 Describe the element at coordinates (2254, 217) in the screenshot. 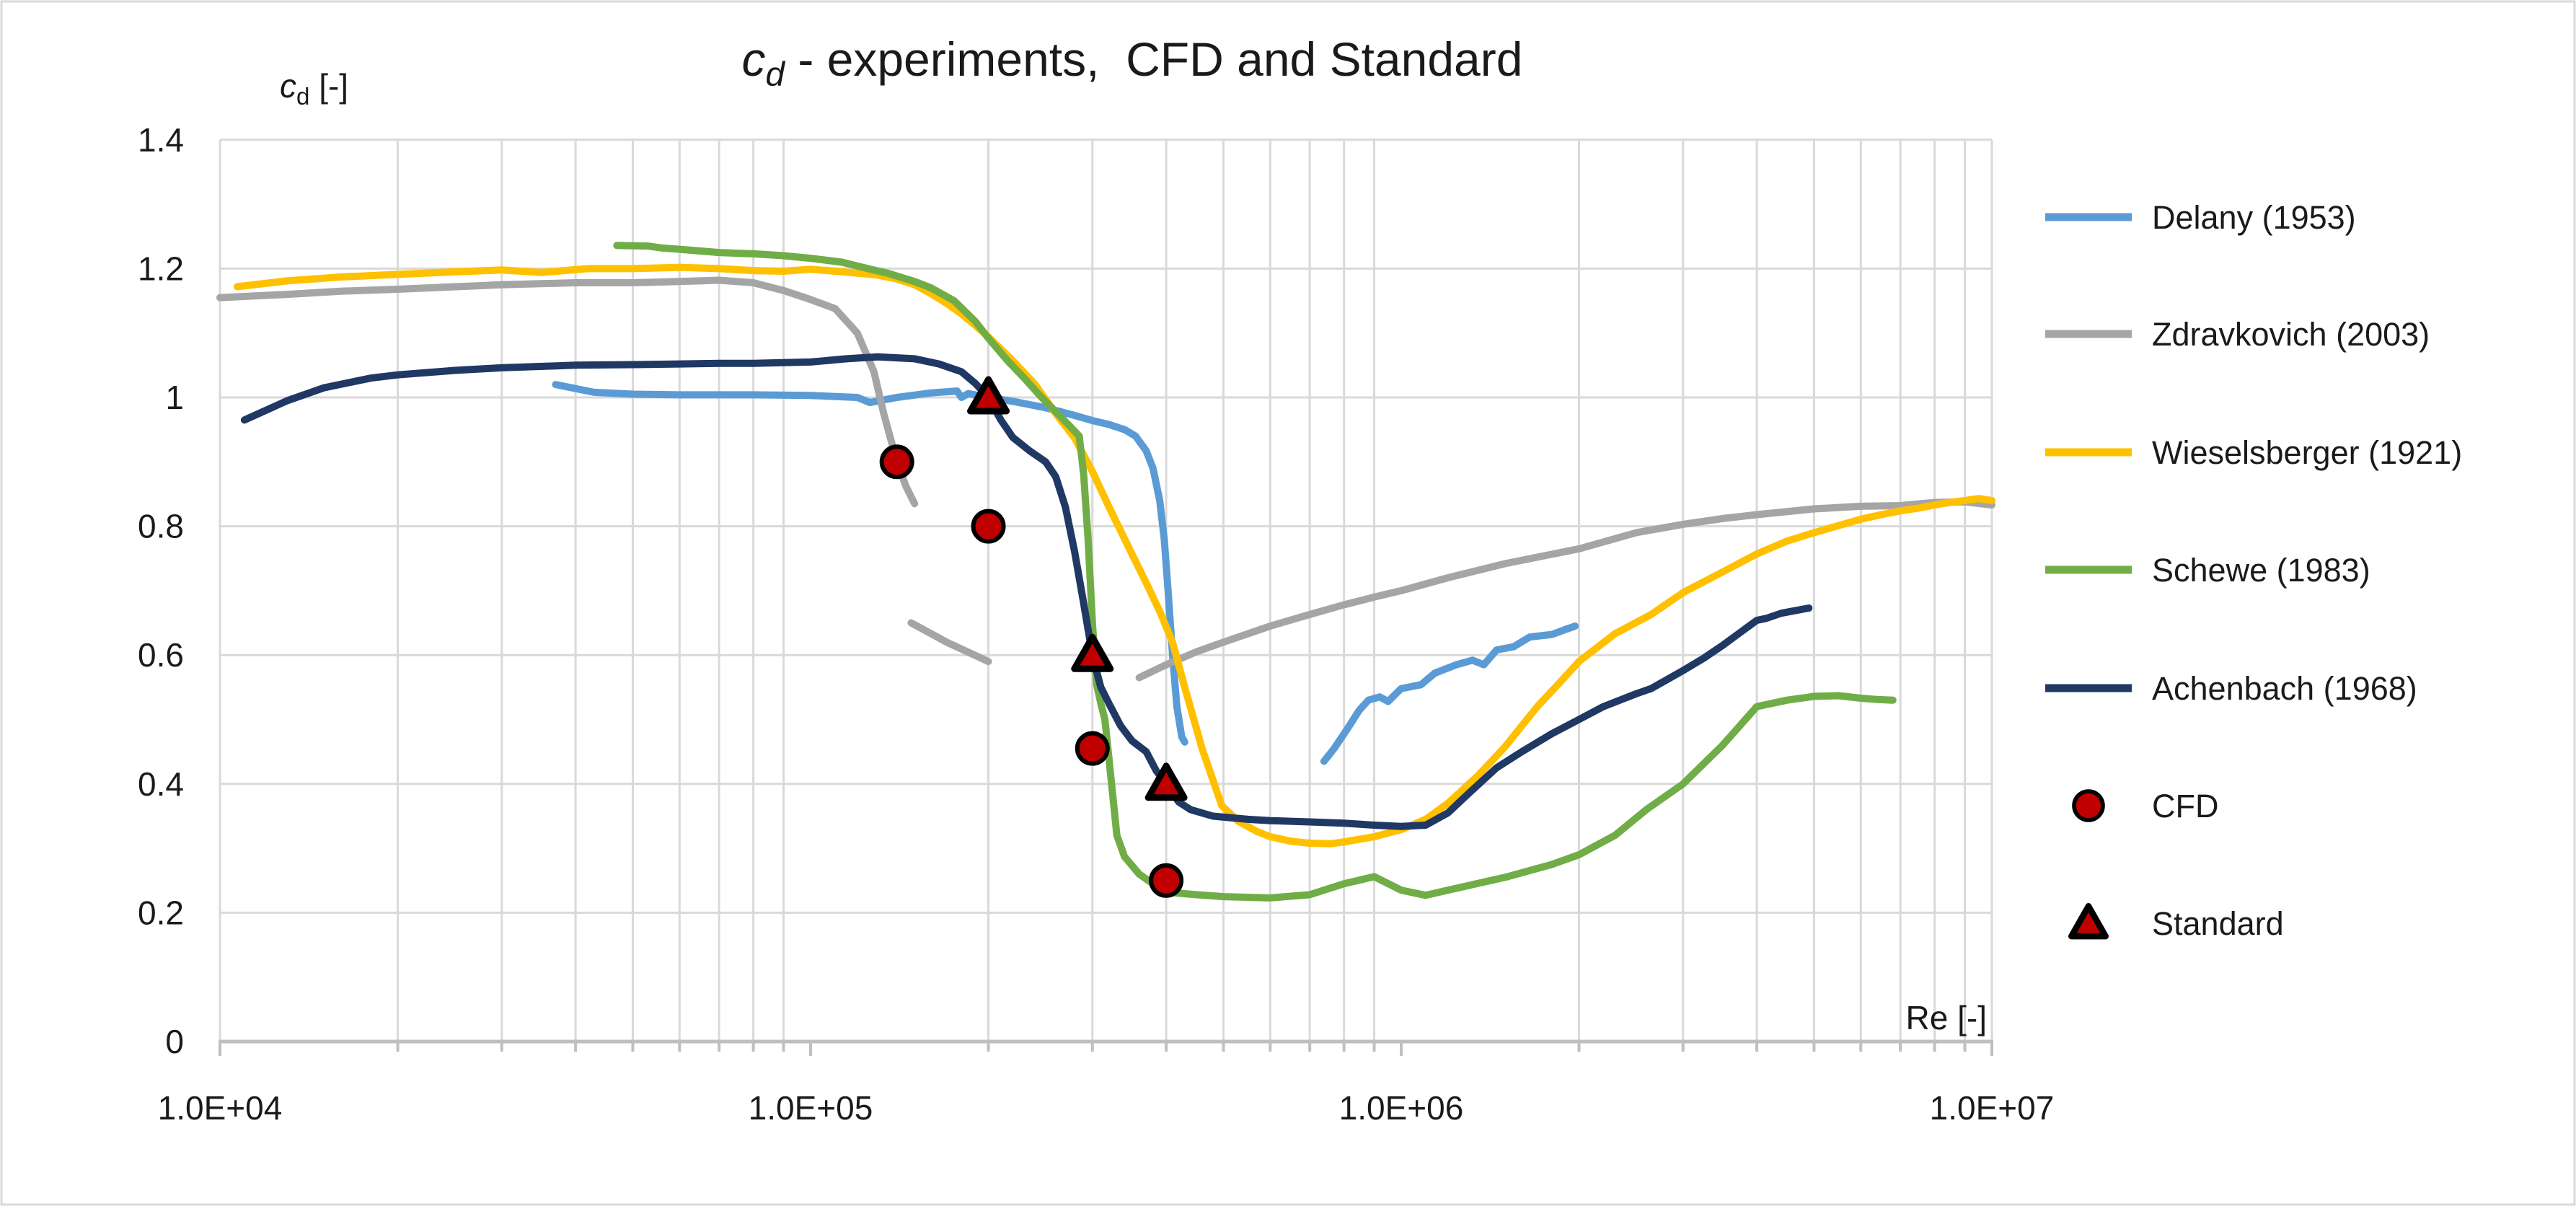

I see `legend-label-delany-1953-: Delany (1953)` at that location.